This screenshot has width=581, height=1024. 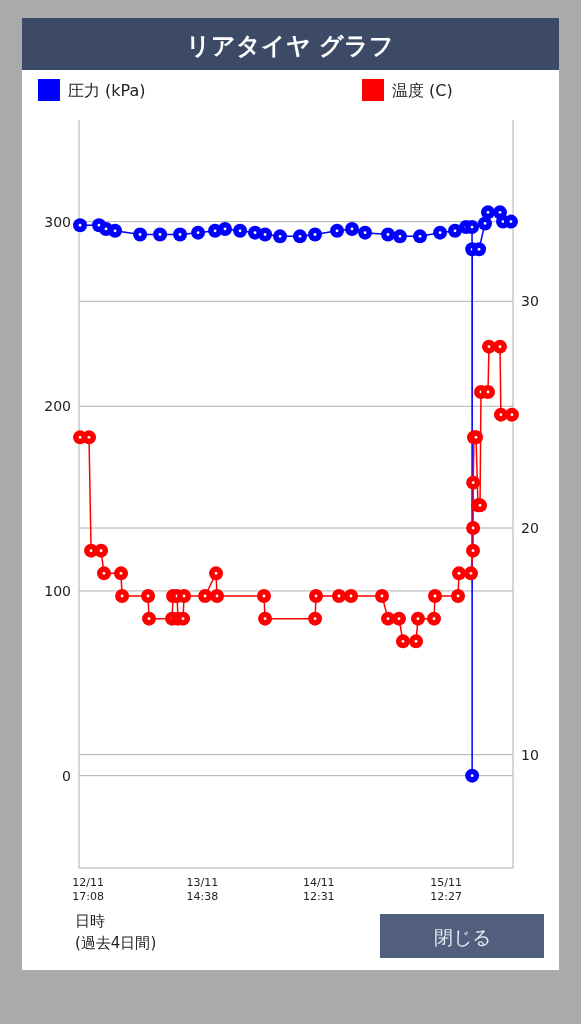 What do you see at coordinates (107, 90) in the screenshot?
I see `legend-label: 圧力 (kPa)` at bounding box center [107, 90].